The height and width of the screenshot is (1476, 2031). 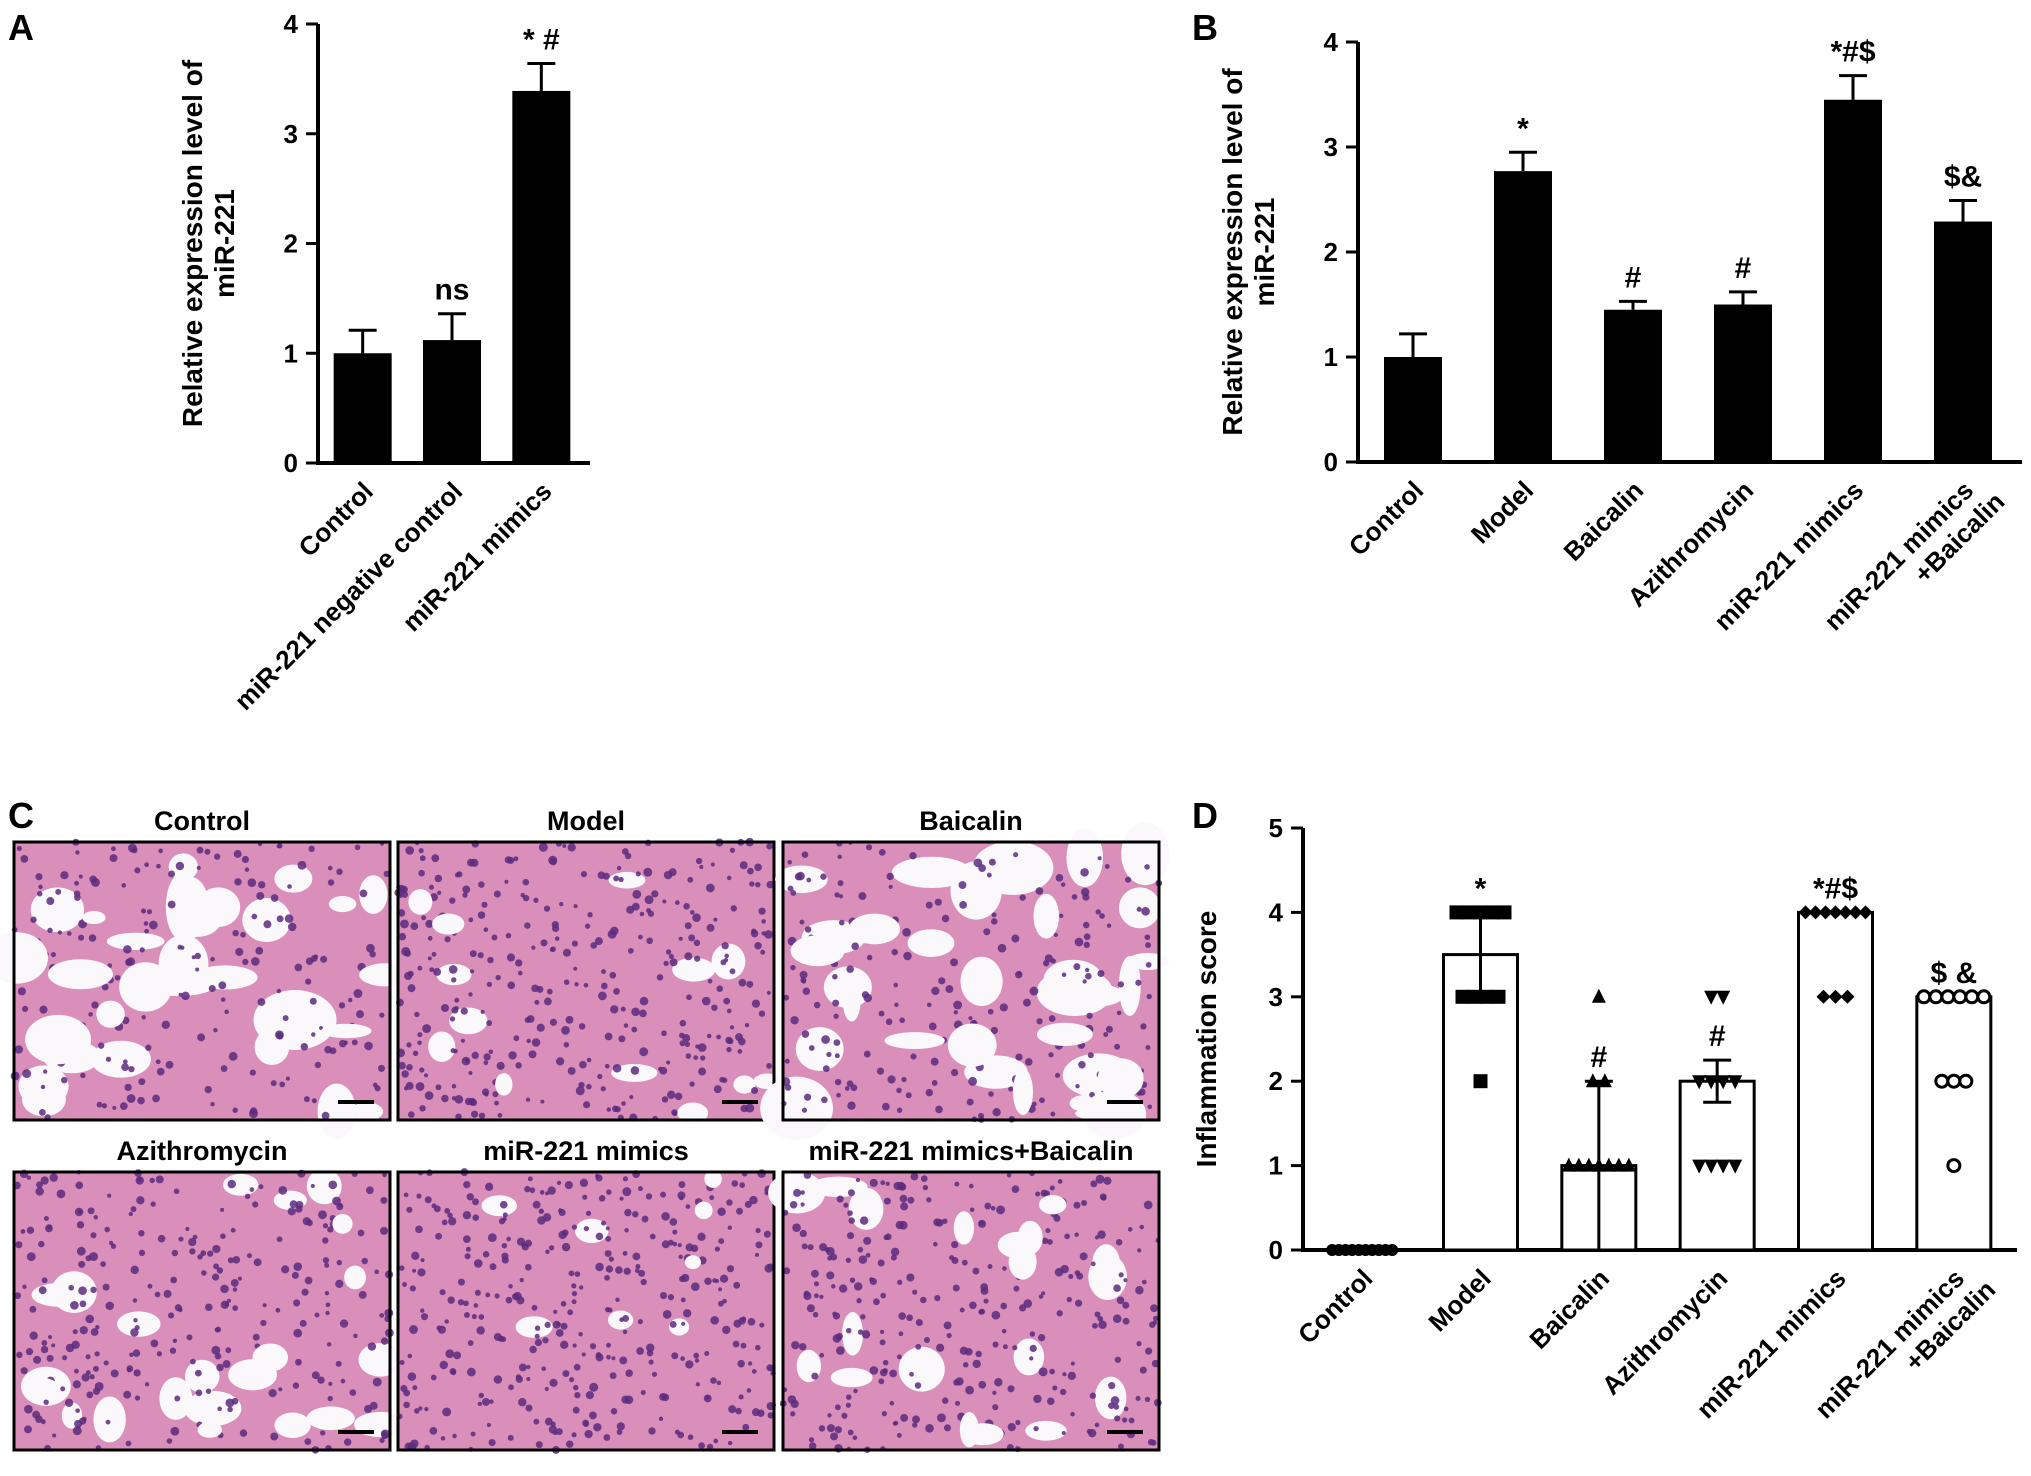 What do you see at coordinates (1598, 1057) in the screenshot?
I see `significance-label: #` at bounding box center [1598, 1057].